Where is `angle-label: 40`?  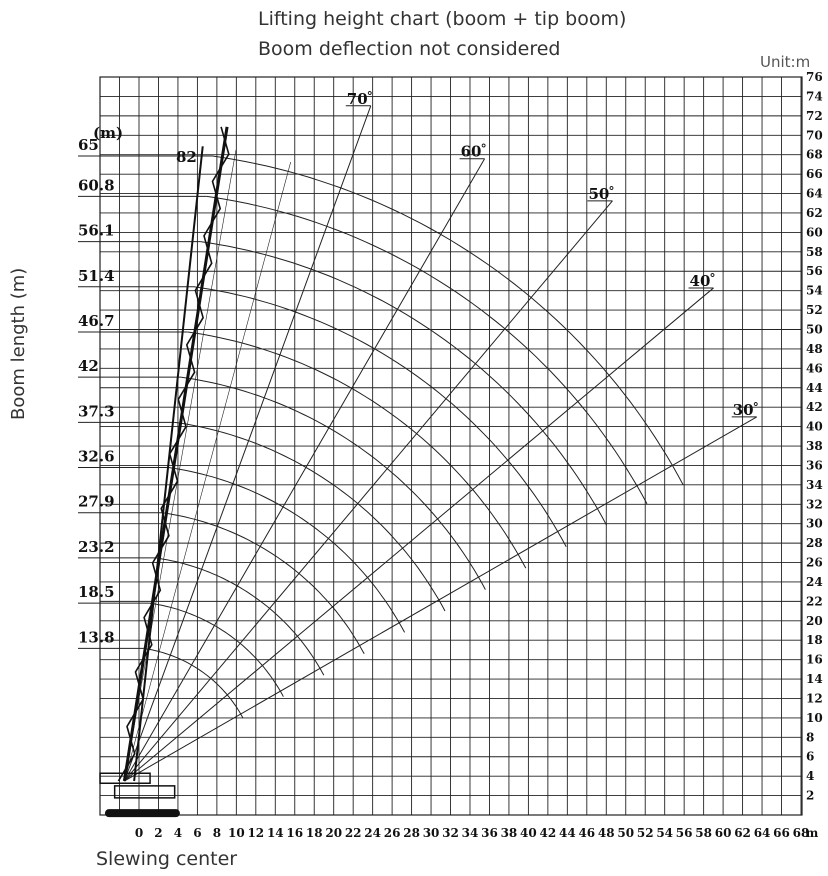
angle-label: 40 is located at coordinates (700, 281).